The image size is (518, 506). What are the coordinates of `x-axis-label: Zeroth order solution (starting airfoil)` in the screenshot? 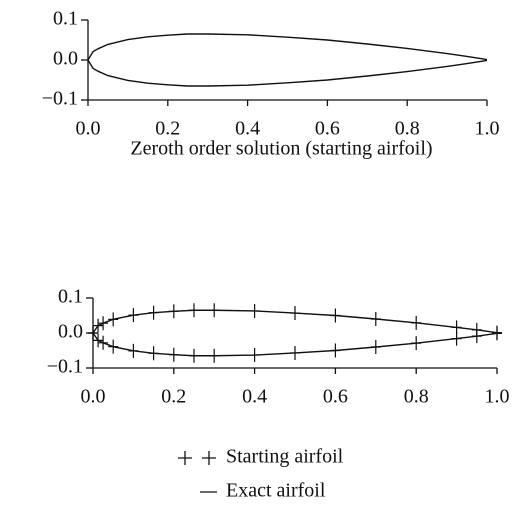 It's located at (281, 149).